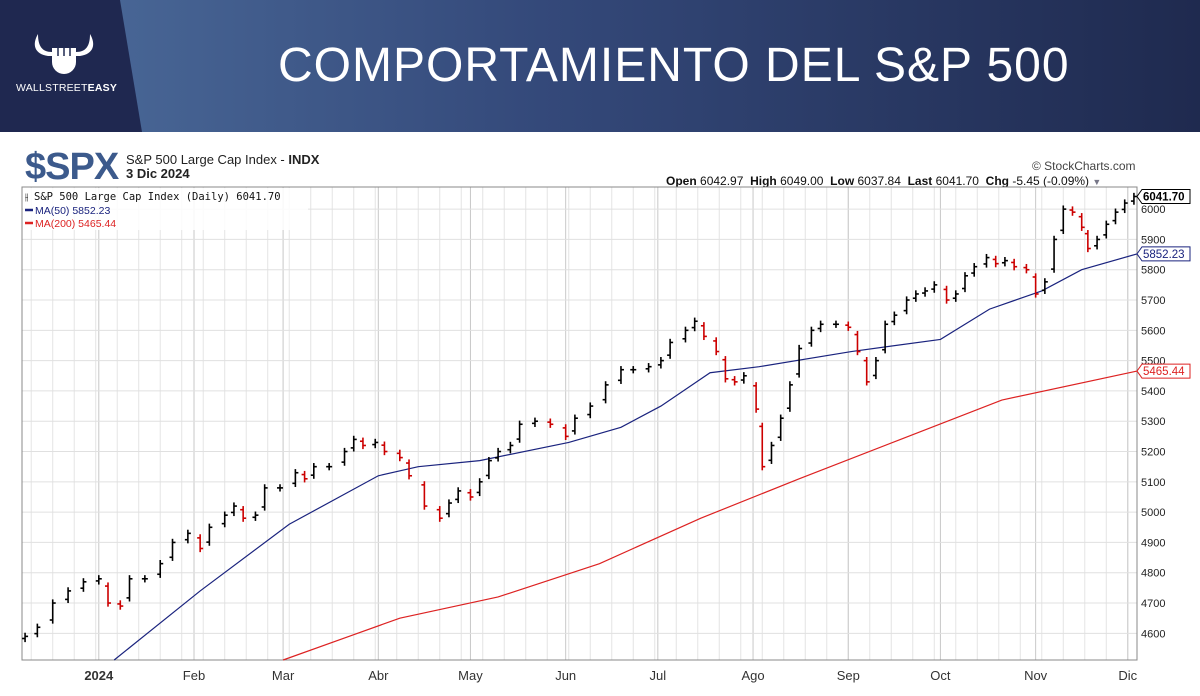 The width and height of the screenshot is (1200, 696). What do you see at coordinates (72, 167) in the screenshot?
I see `ticker-symbol: $SPX` at bounding box center [72, 167].